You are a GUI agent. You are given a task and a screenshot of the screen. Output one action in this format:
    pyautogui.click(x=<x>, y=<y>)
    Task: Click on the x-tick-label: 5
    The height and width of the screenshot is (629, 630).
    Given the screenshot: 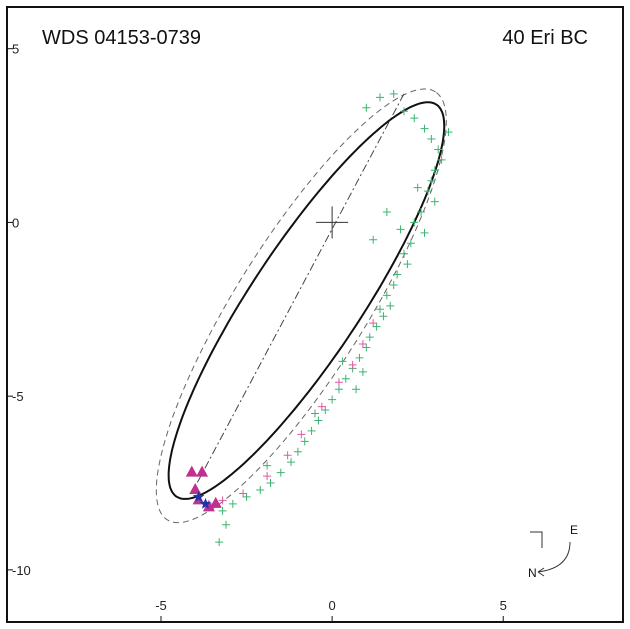 What is the action you would take?
    pyautogui.click(x=503, y=605)
    